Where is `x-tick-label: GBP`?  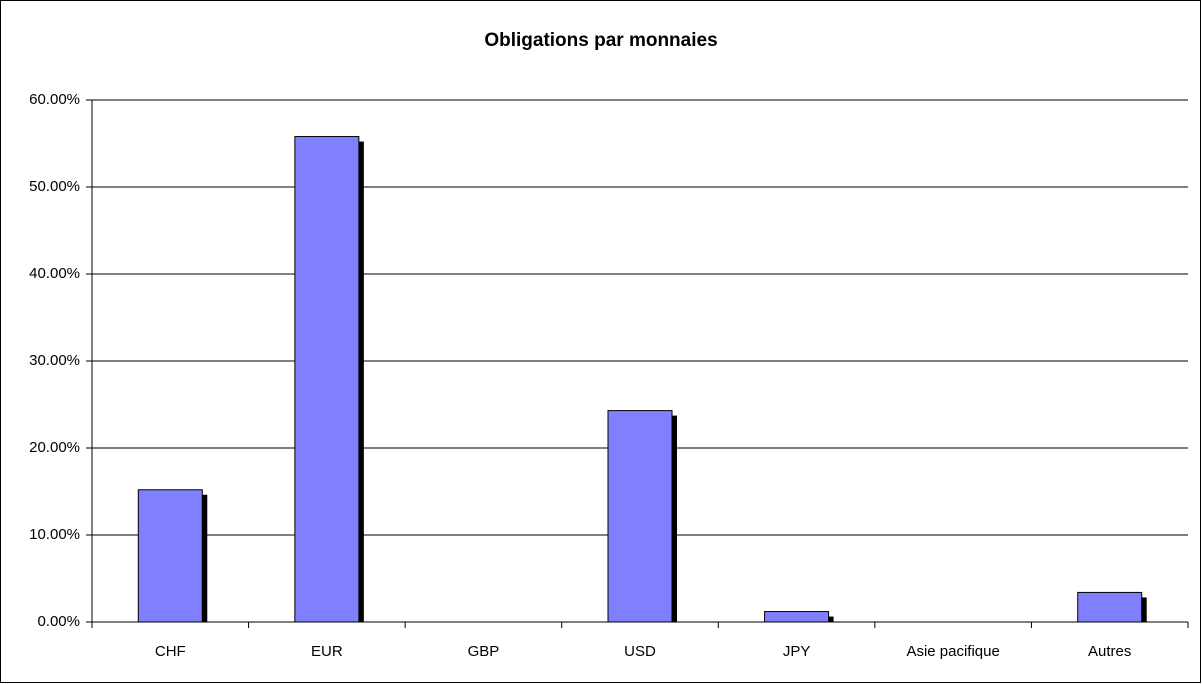 x-tick-label: GBP is located at coordinates (484, 651).